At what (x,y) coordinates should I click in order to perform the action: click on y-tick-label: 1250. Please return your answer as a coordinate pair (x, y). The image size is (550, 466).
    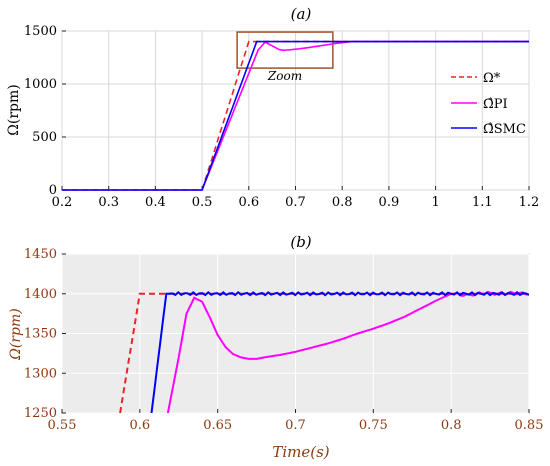
    Looking at the image, I should click on (40, 413).